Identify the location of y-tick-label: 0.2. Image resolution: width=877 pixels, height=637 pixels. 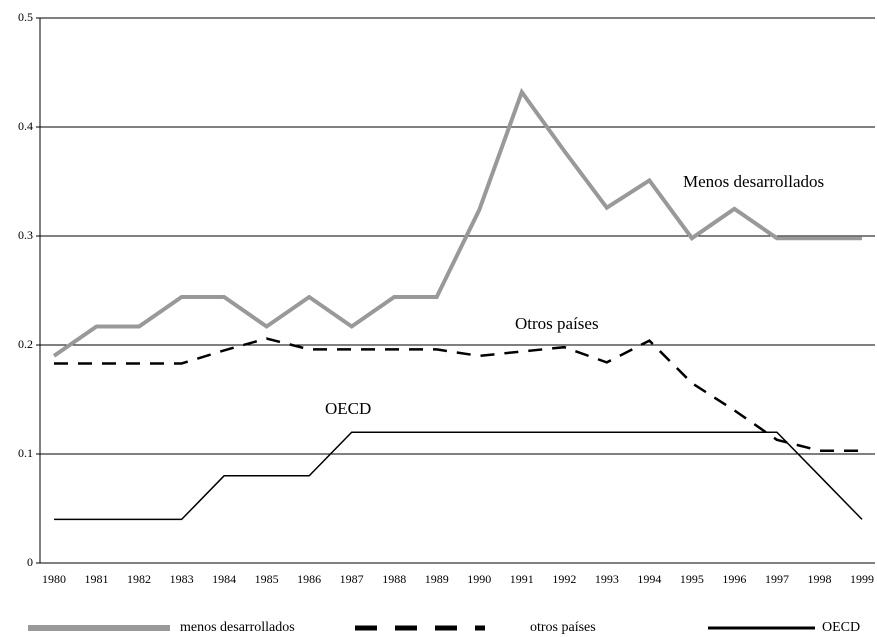
(25, 344).